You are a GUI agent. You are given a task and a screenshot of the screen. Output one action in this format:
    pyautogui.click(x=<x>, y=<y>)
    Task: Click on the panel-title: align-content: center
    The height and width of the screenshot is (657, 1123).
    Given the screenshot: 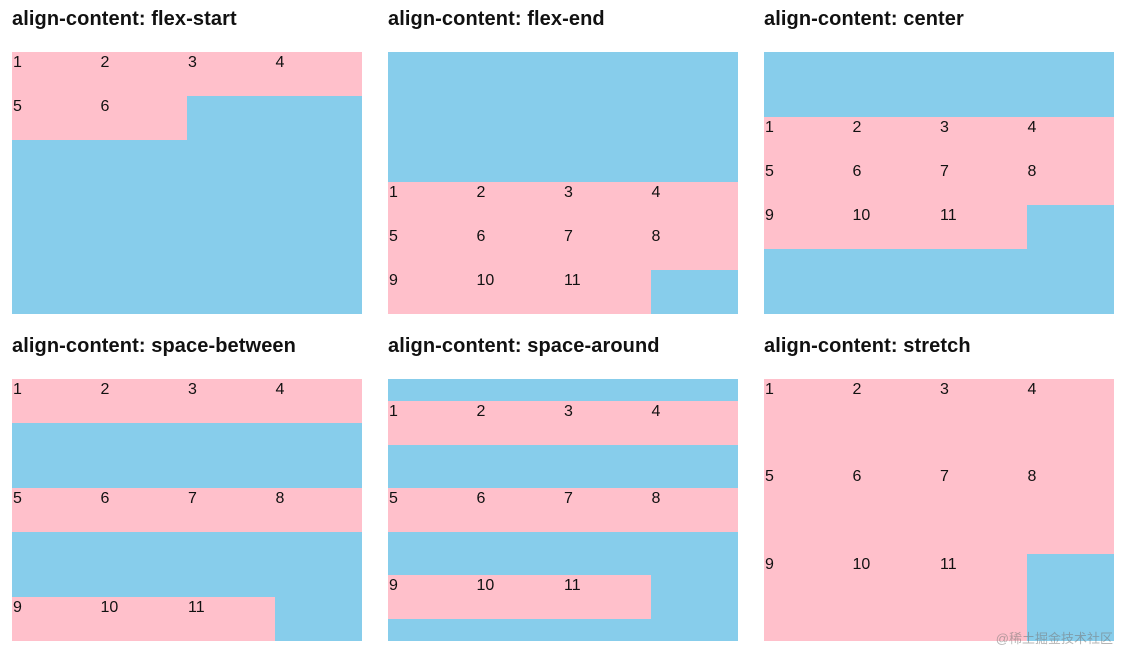 What is the action you would take?
    pyautogui.click(x=864, y=19)
    